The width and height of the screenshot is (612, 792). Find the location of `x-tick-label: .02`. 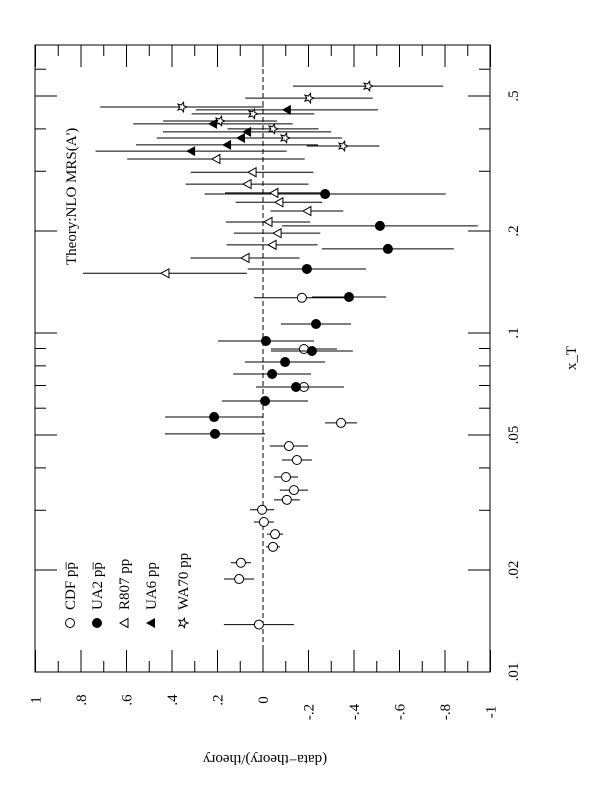

x-tick-label: .02 is located at coordinates (514, 570).